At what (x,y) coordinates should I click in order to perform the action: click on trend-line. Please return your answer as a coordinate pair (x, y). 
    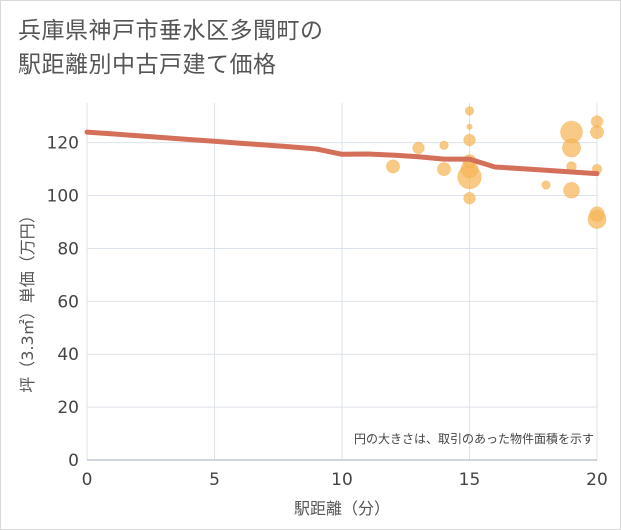
    Looking at the image, I should click on (342, 153).